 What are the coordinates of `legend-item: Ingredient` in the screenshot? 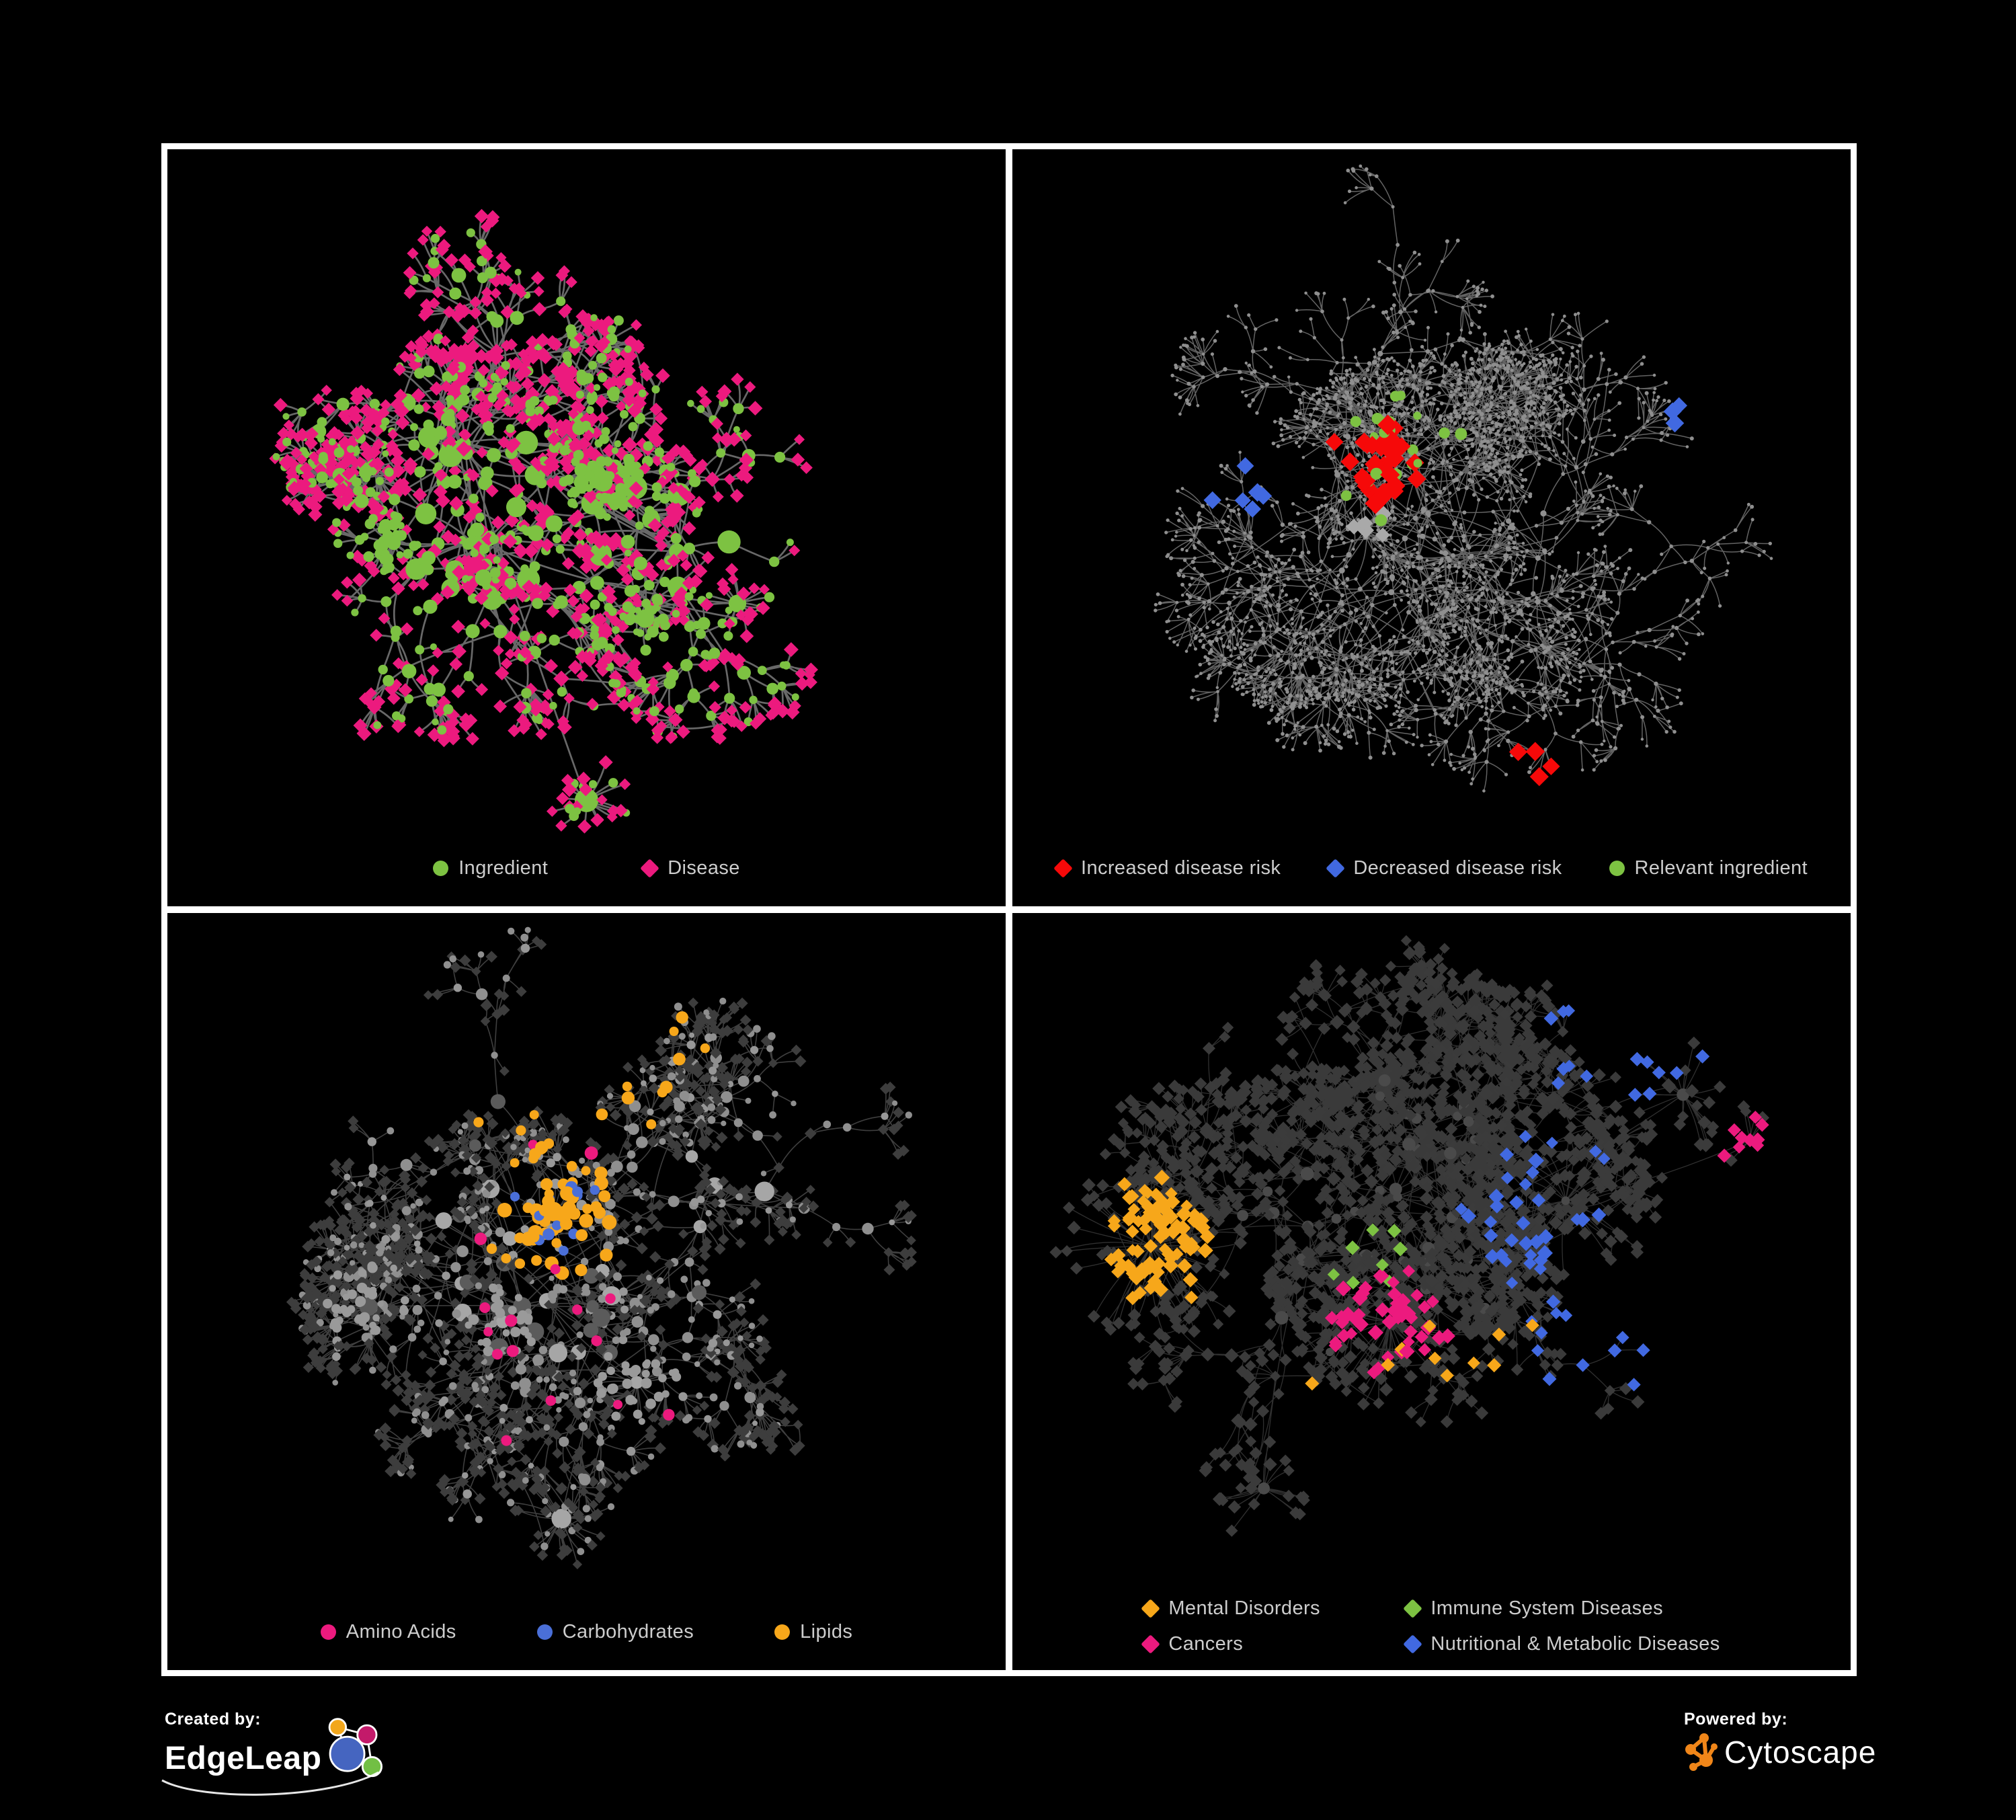 It's located at (490, 868).